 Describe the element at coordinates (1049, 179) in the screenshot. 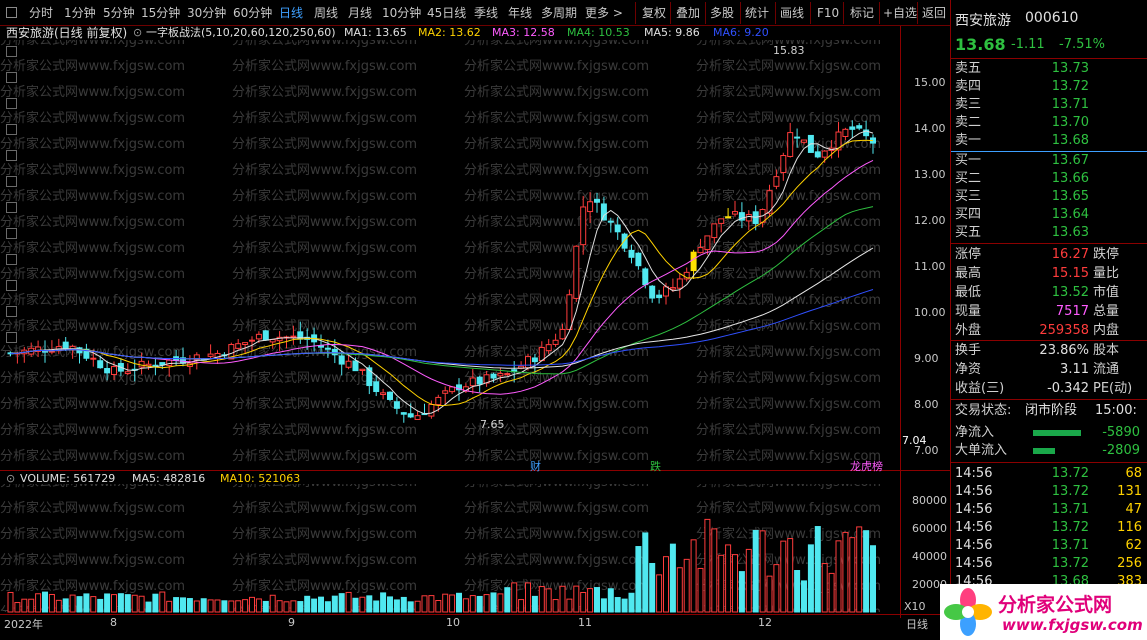

I see `bid-row: 买二 13.66` at that location.